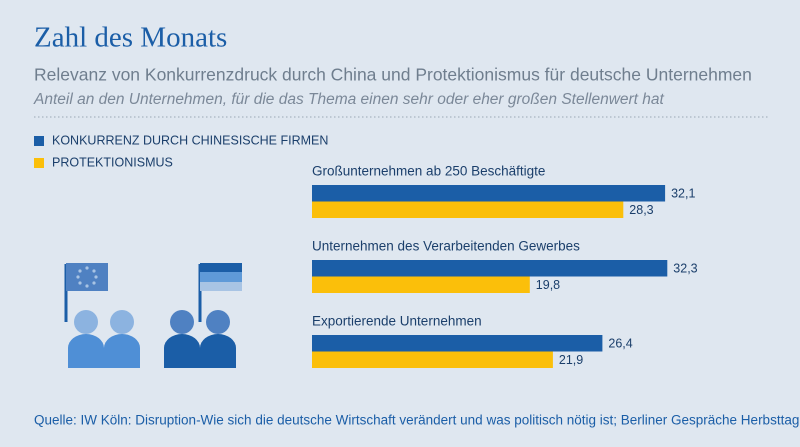 The height and width of the screenshot is (447, 800). I want to click on chart-title: Zahl des Monats, so click(130, 38).